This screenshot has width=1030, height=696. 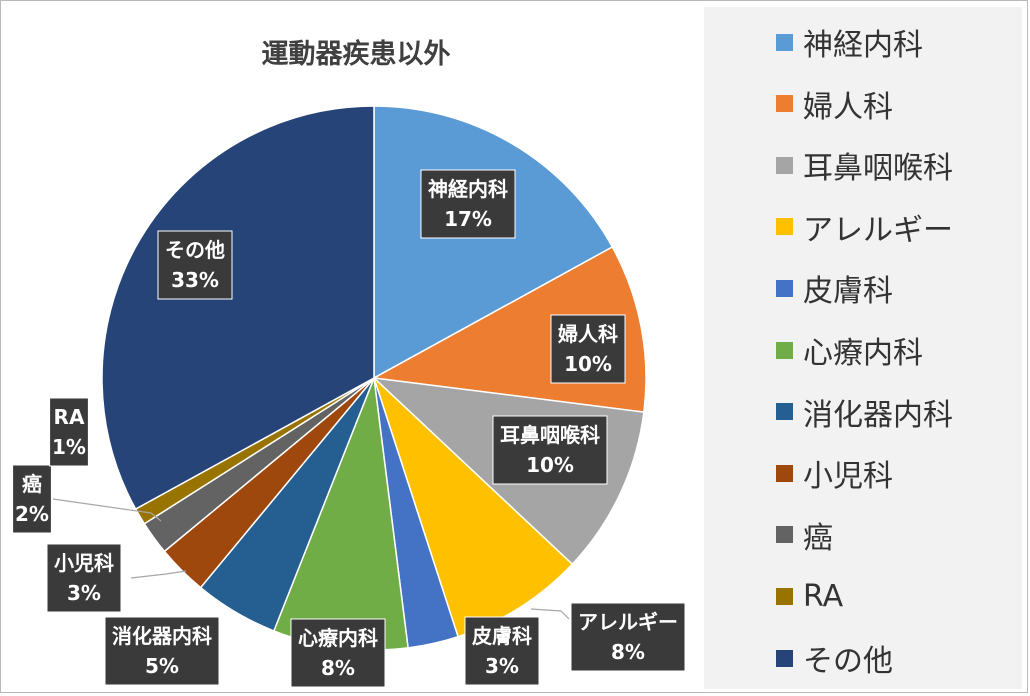 I want to click on data-label-2: 耳鼻咽喉科 10%, so click(x=550, y=450).